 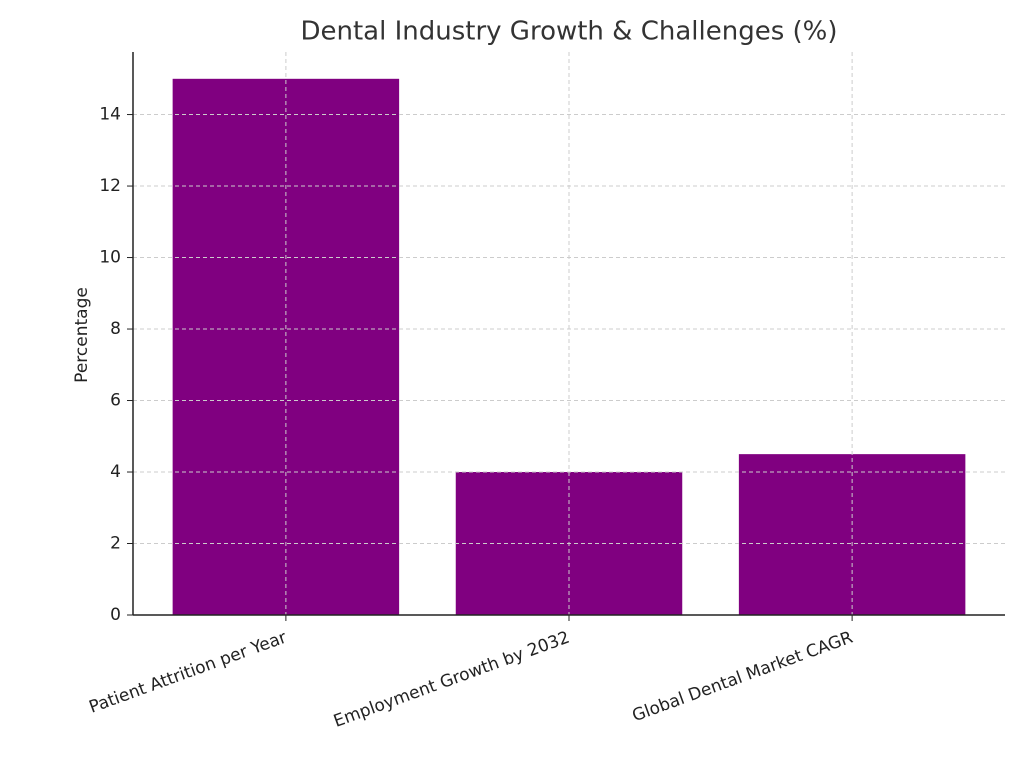 What do you see at coordinates (110, 115) in the screenshot?
I see `y-tick-label: 14` at bounding box center [110, 115].